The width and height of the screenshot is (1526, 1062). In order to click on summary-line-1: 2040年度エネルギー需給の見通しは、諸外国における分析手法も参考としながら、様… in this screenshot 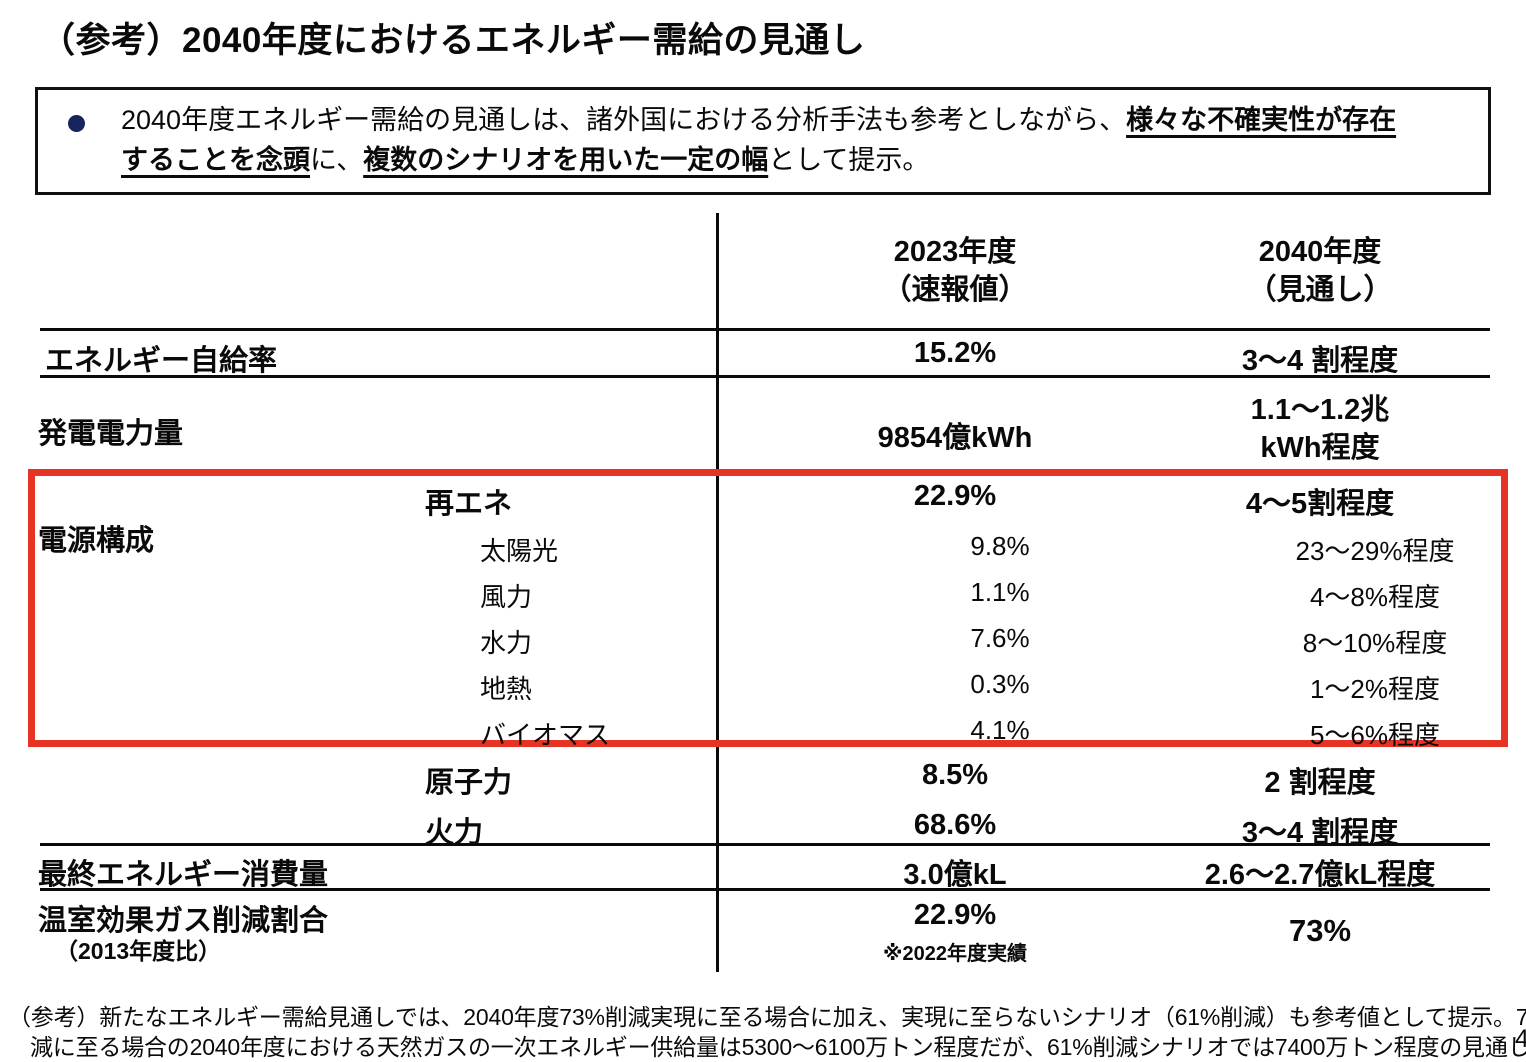, I will do `click(759, 120)`.